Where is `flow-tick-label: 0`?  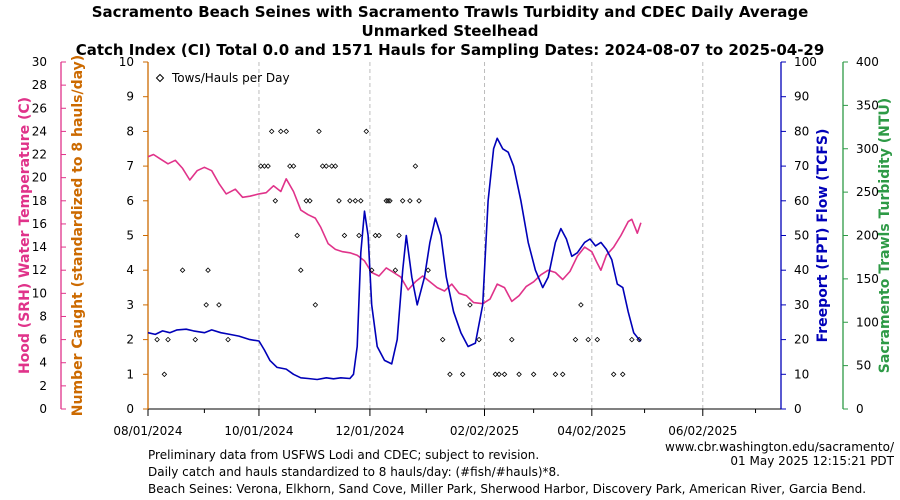
flow-tick-label: 0 is located at coordinates (798, 409).